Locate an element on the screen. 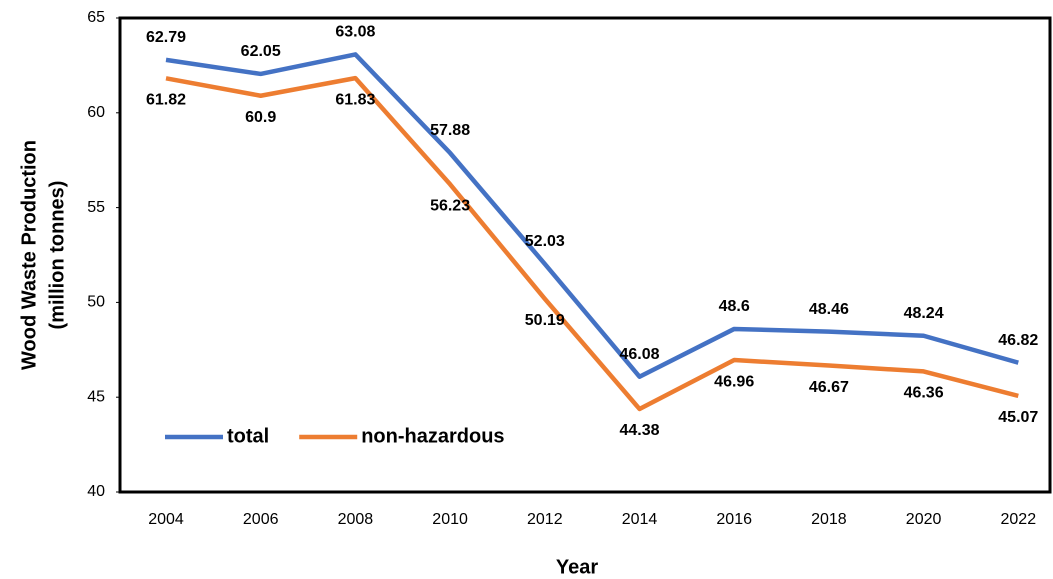  legend-label: non-hazardous is located at coordinates (432, 436).